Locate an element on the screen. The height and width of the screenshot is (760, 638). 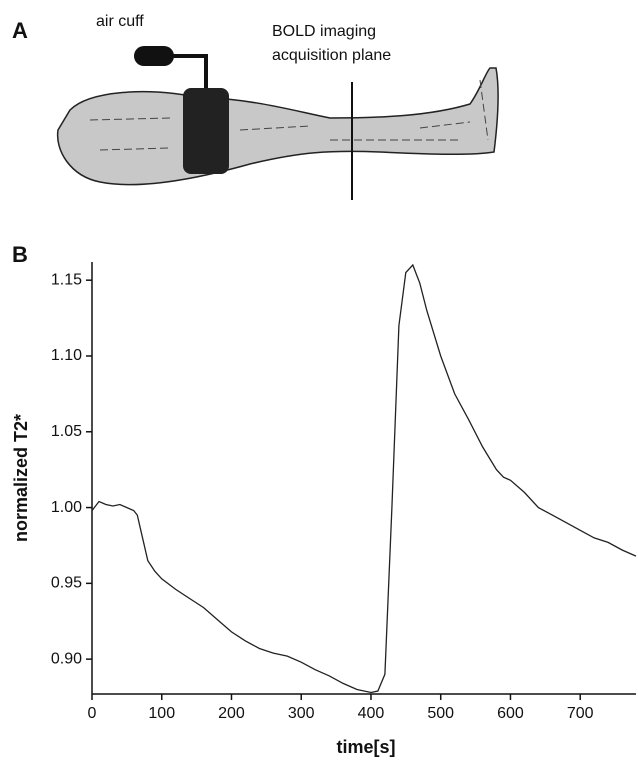
x-tick-label: 700 is located at coordinates (580, 713).